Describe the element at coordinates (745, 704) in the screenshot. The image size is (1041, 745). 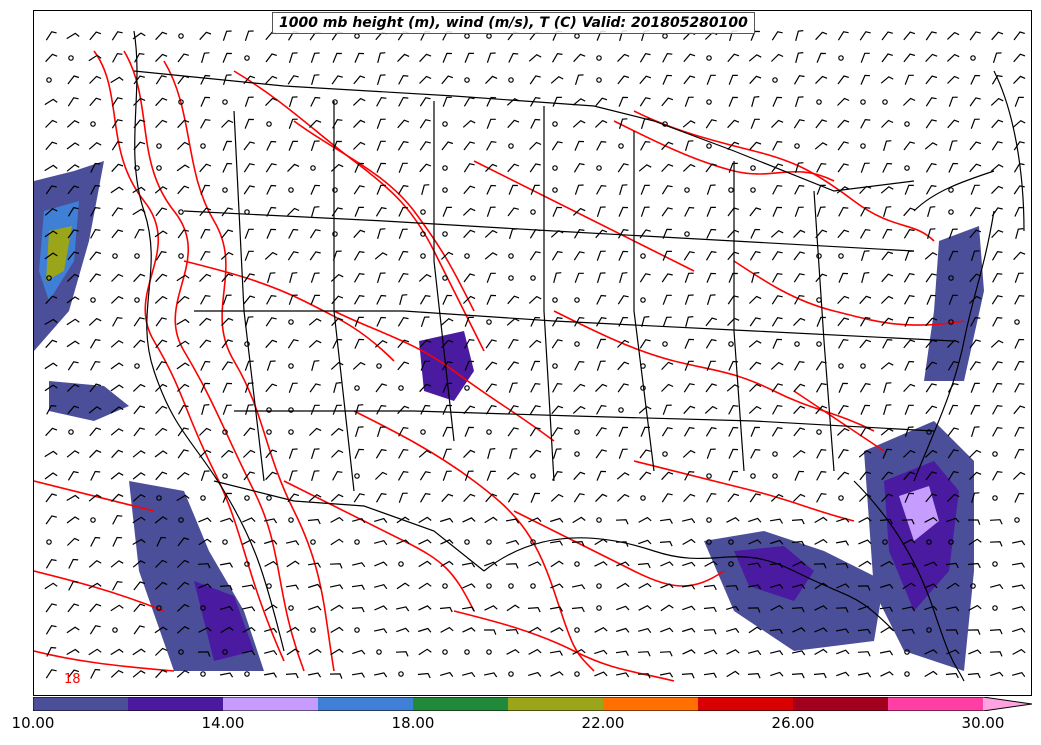
I see `colorbar-segment` at that location.